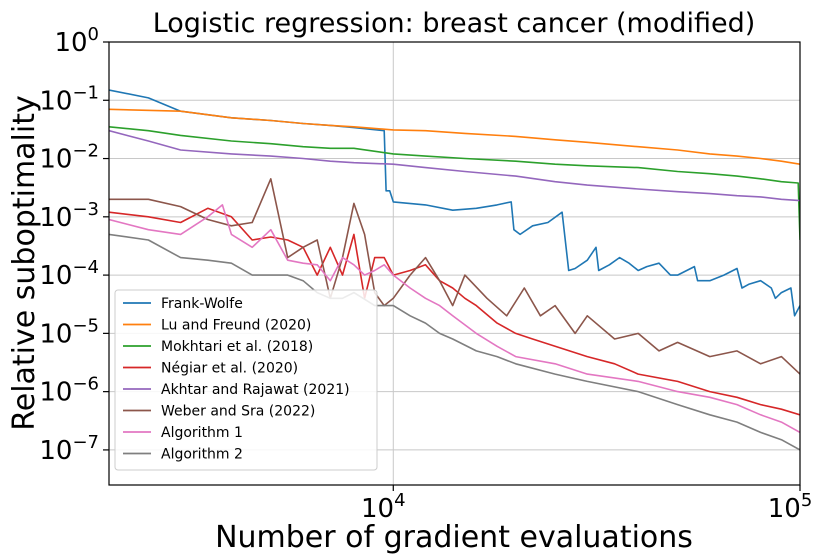 Image resolution: width=830 pixels, height=560 pixels. I want to click on legend-label: Frank-Wolfe, so click(202, 304).